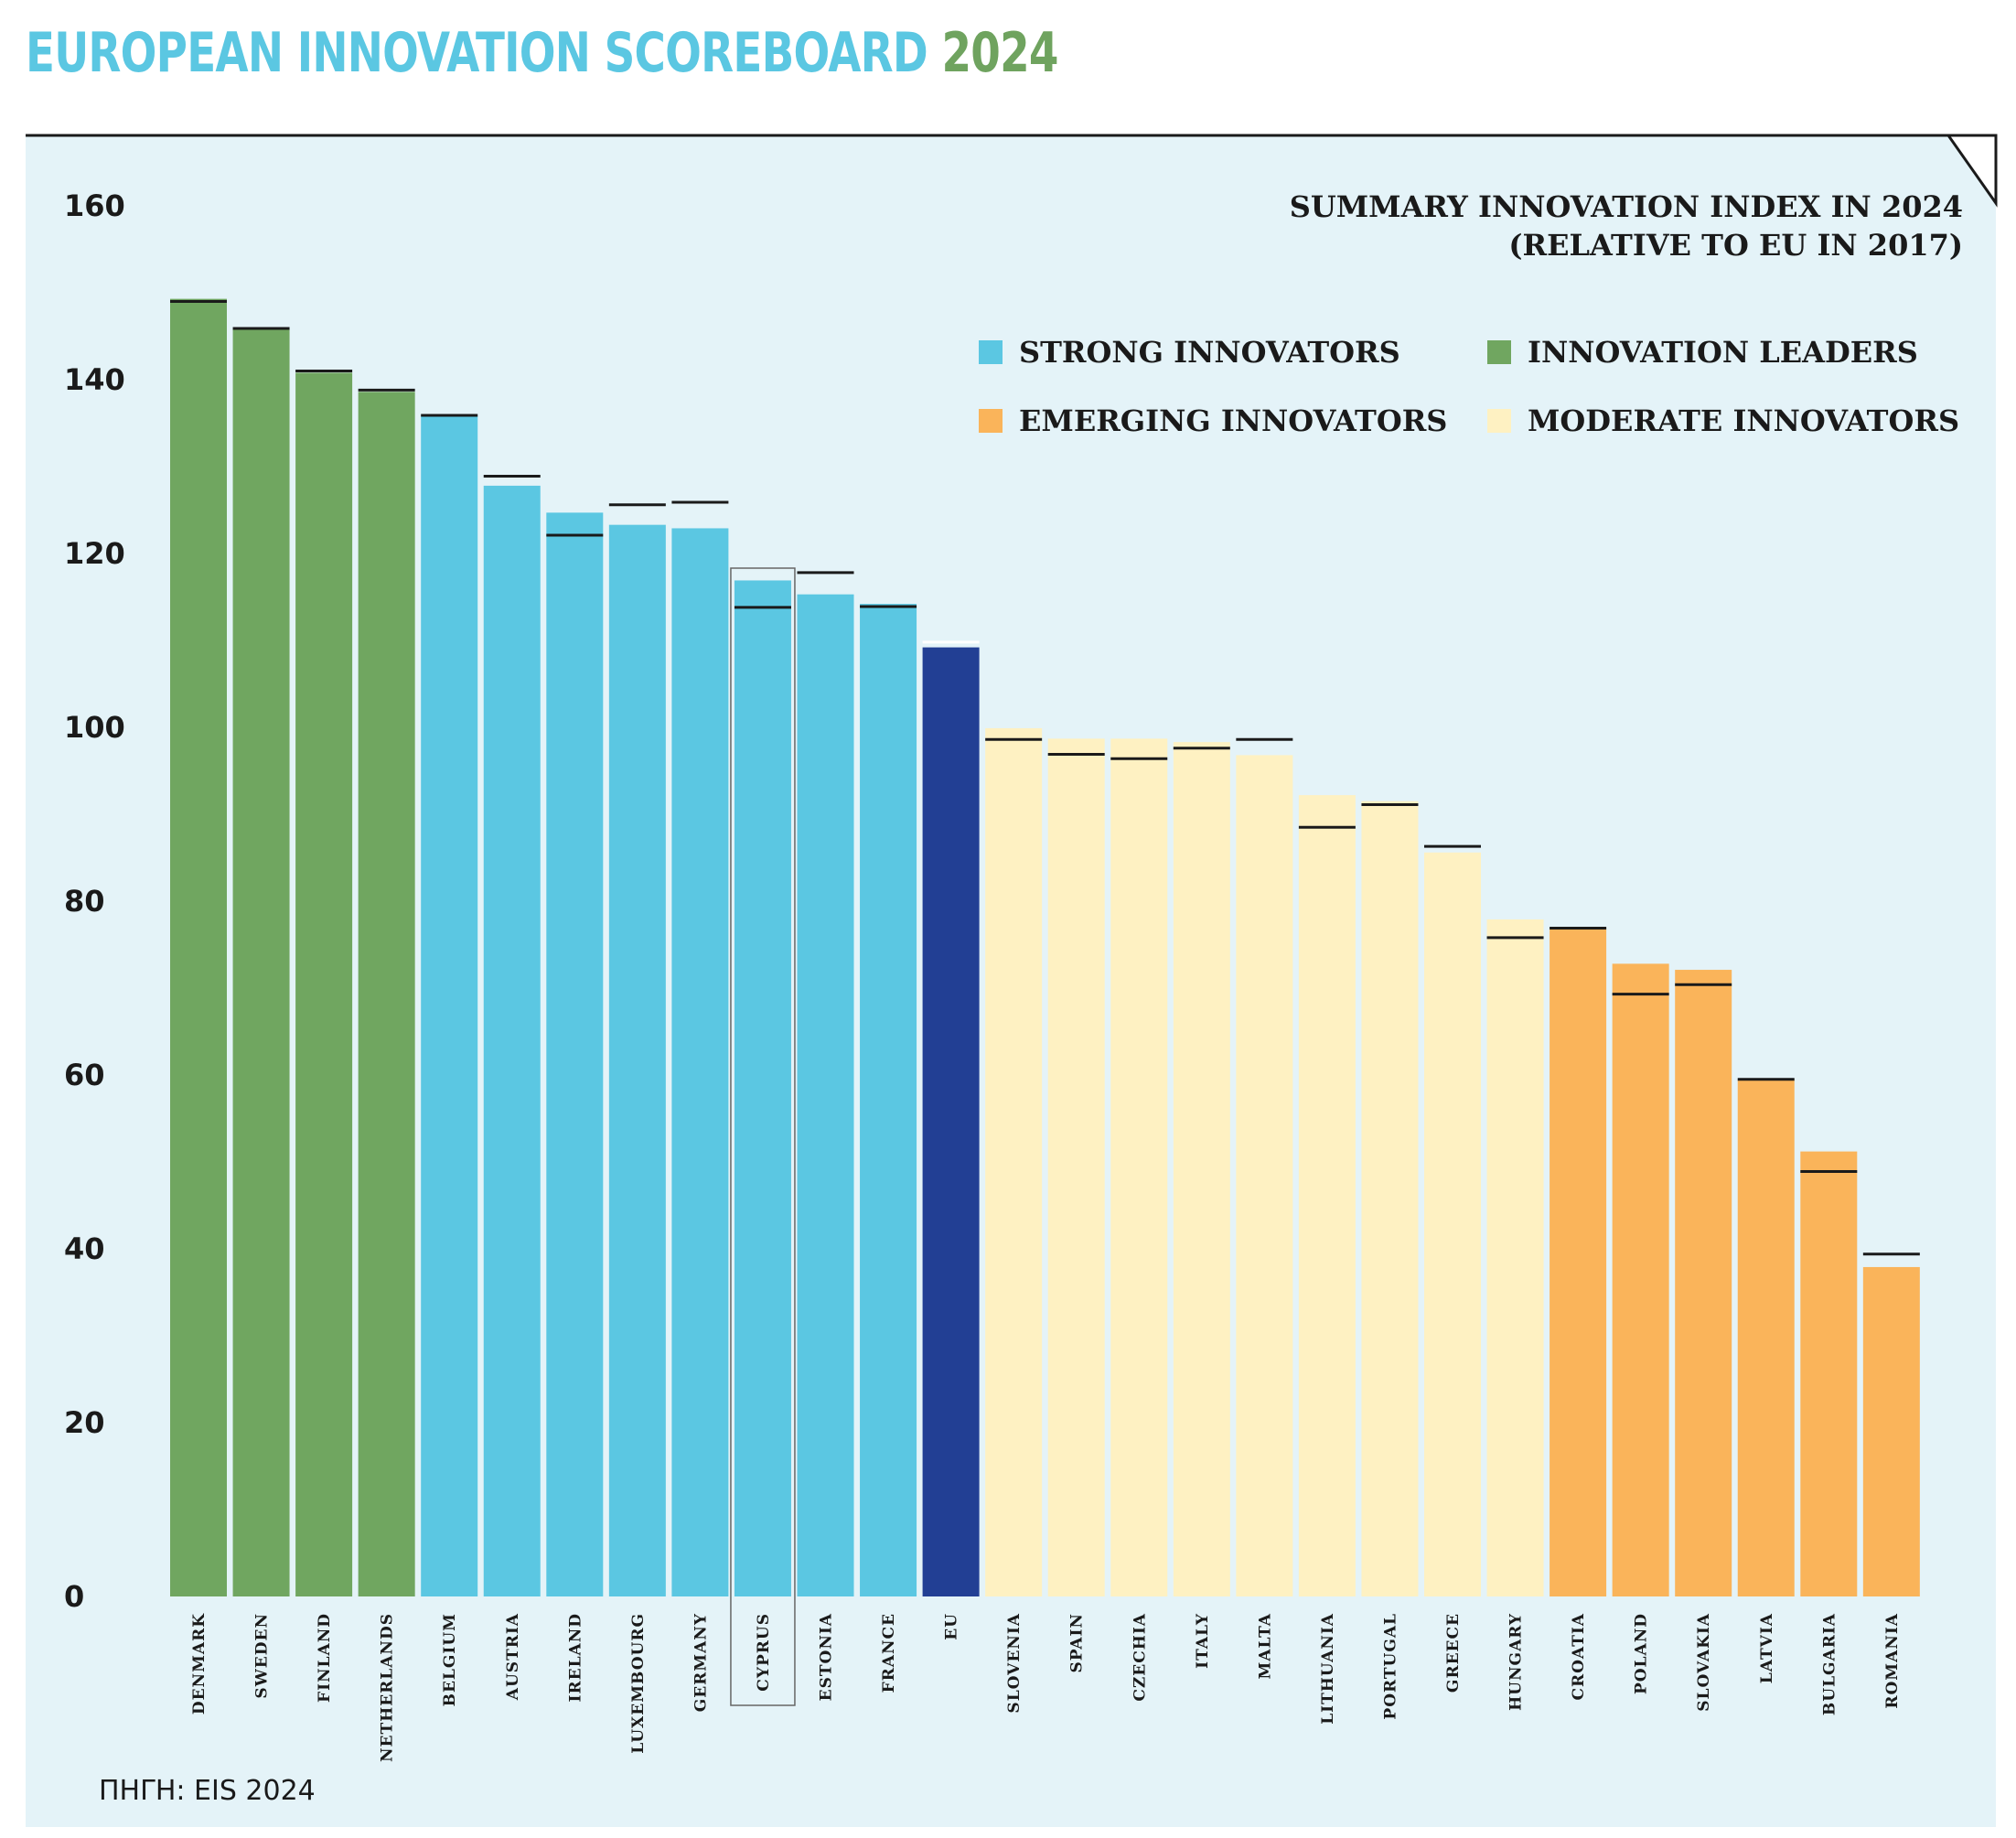  Describe the element at coordinates (1265, 1647) in the screenshot. I see `x-label-malta: MALTA` at that location.